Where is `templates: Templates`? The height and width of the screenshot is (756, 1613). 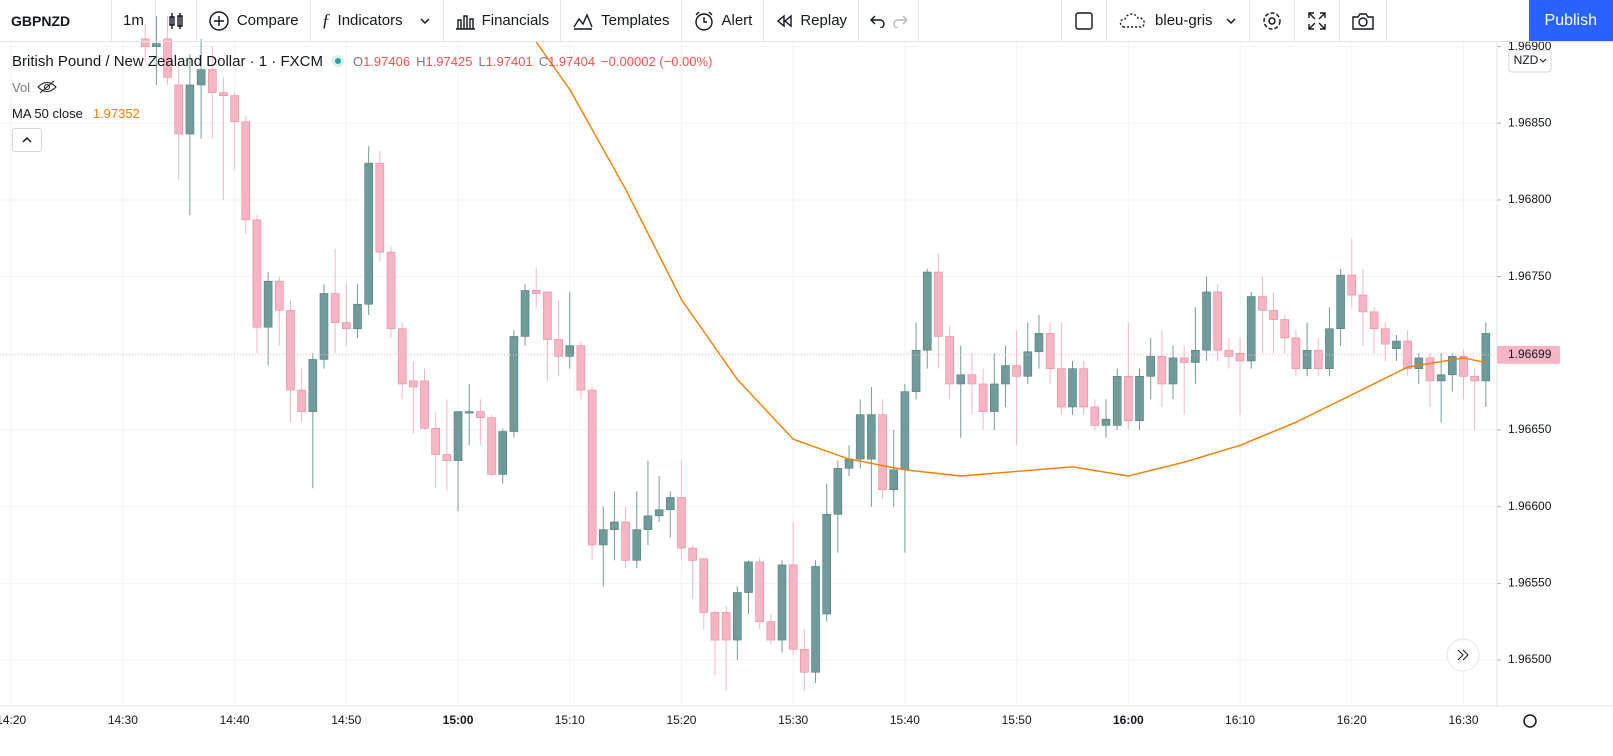
templates: Templates is located at coordinates (621, 20).